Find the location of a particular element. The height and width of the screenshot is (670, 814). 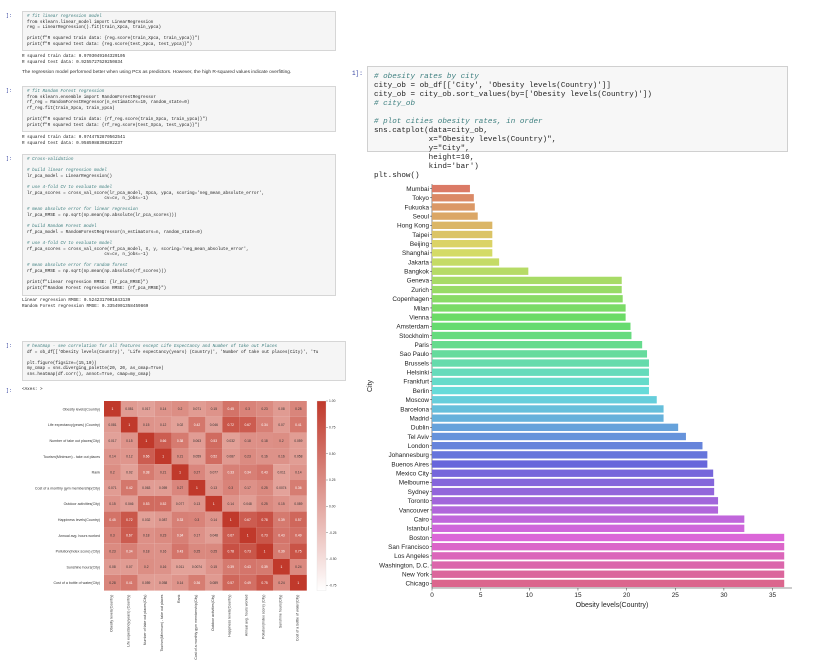

y-tick-label: Istanbul is located at coordinates (418, 529).